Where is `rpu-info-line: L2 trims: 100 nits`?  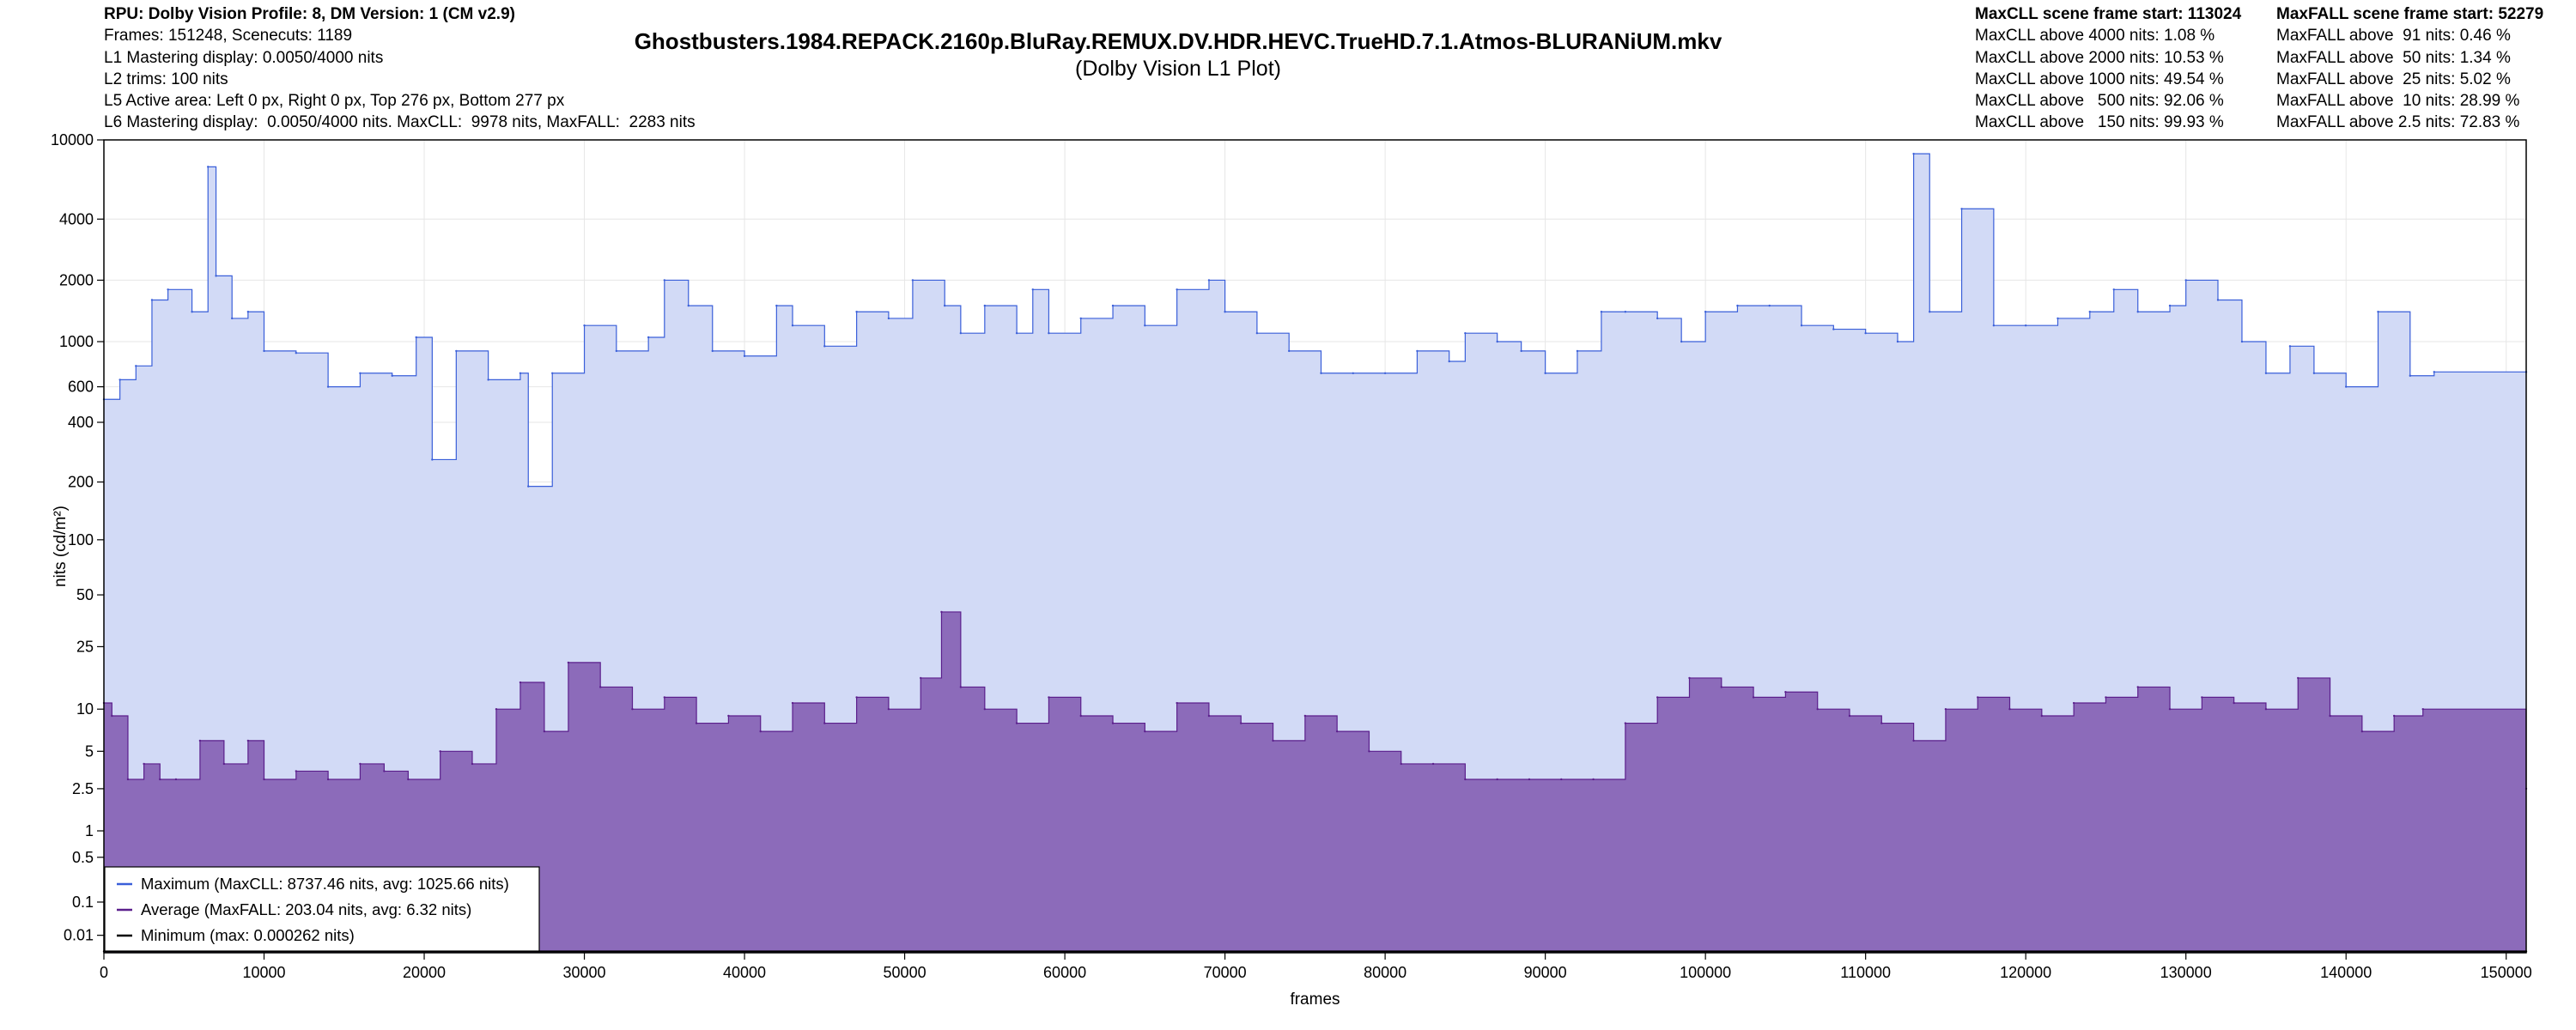 rpu-info-line: L2 trims: 100 nits is located at coordinates (166, 79).